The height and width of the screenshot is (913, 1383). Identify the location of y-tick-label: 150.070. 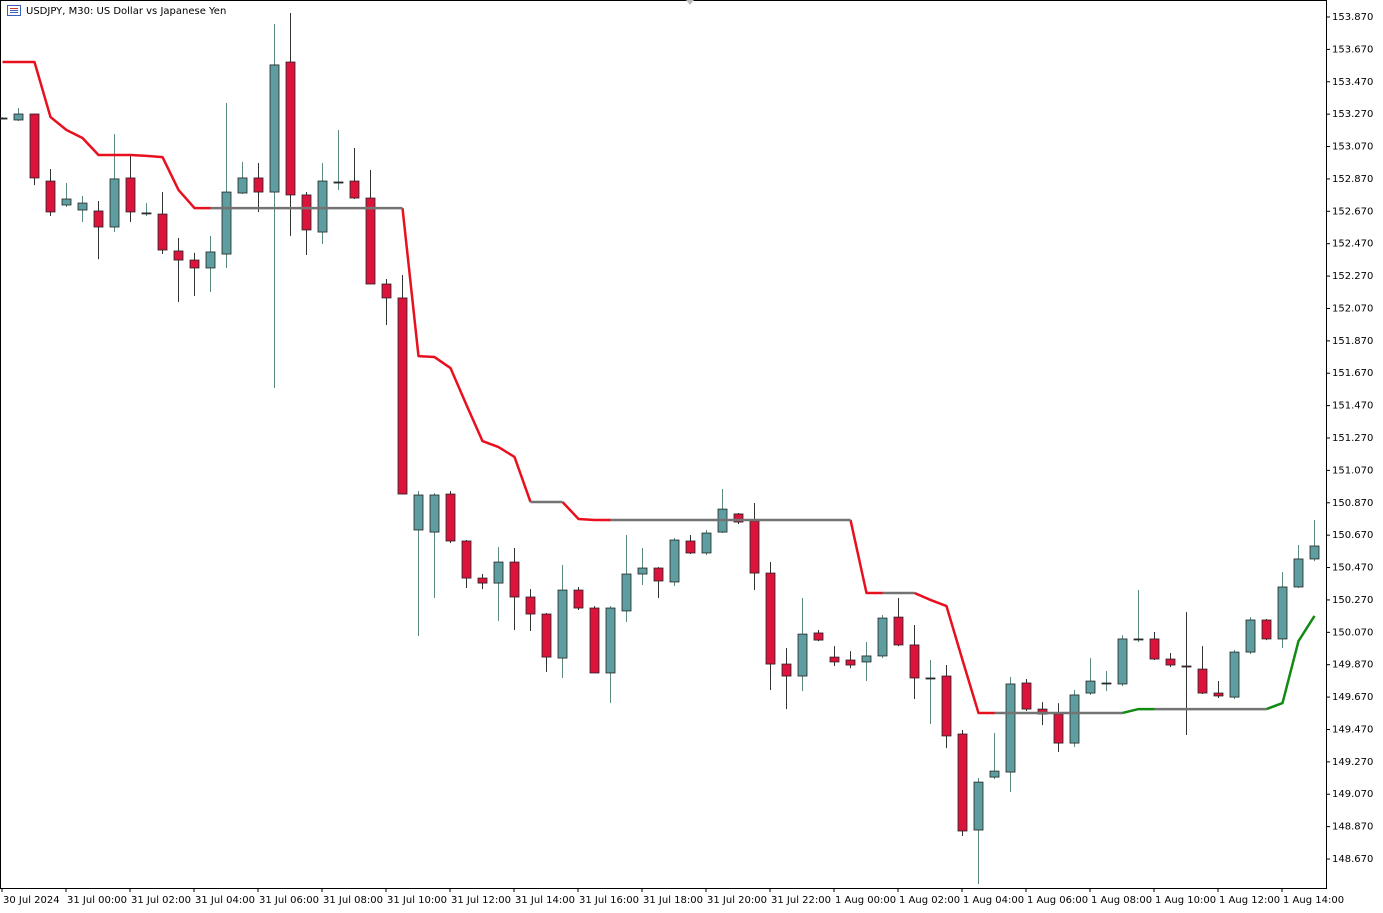
(1352, 632).